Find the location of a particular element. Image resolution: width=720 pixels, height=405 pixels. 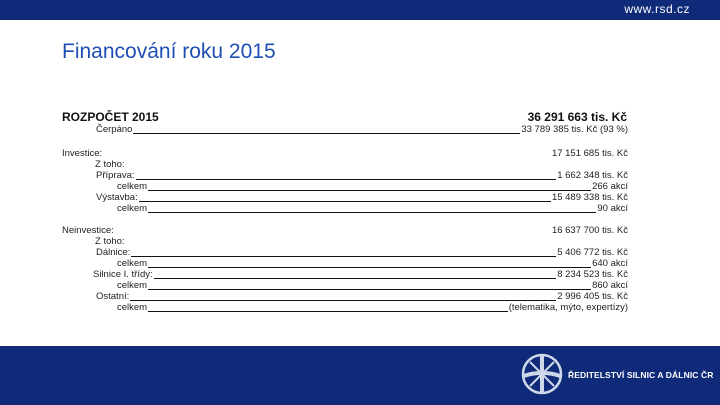

row-vystavba: Výstavba: 15 489 338 tis. Kč is located at coordinates (362, 197).